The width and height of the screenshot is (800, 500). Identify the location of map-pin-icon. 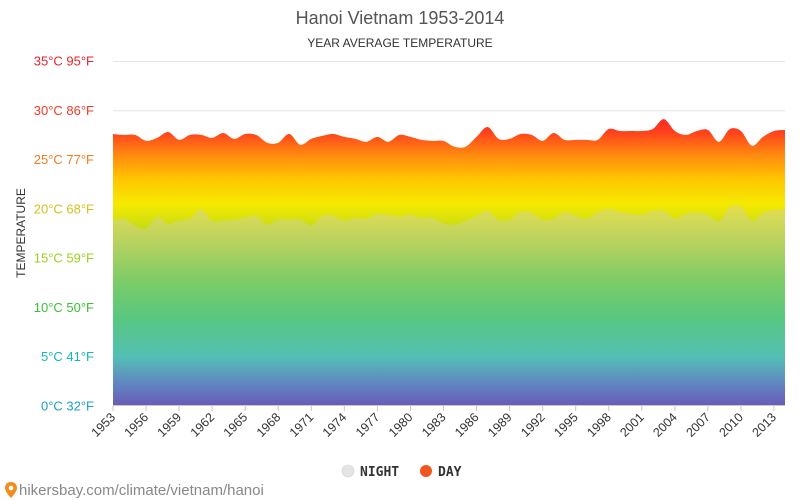
(11, 490).